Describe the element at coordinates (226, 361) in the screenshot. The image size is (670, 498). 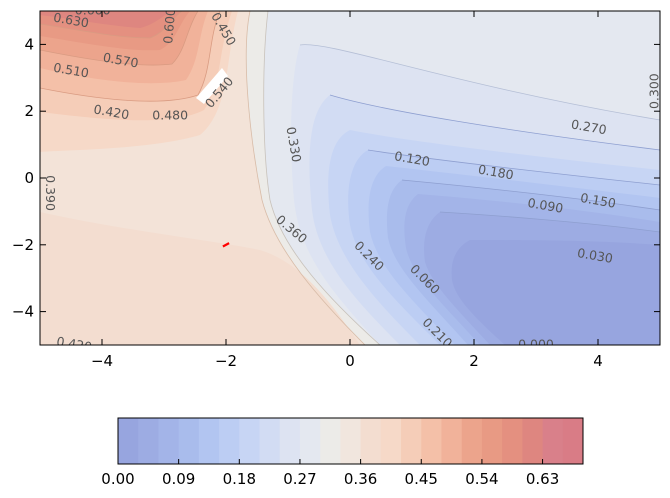
I see `x-tick-label: −2` at that location.